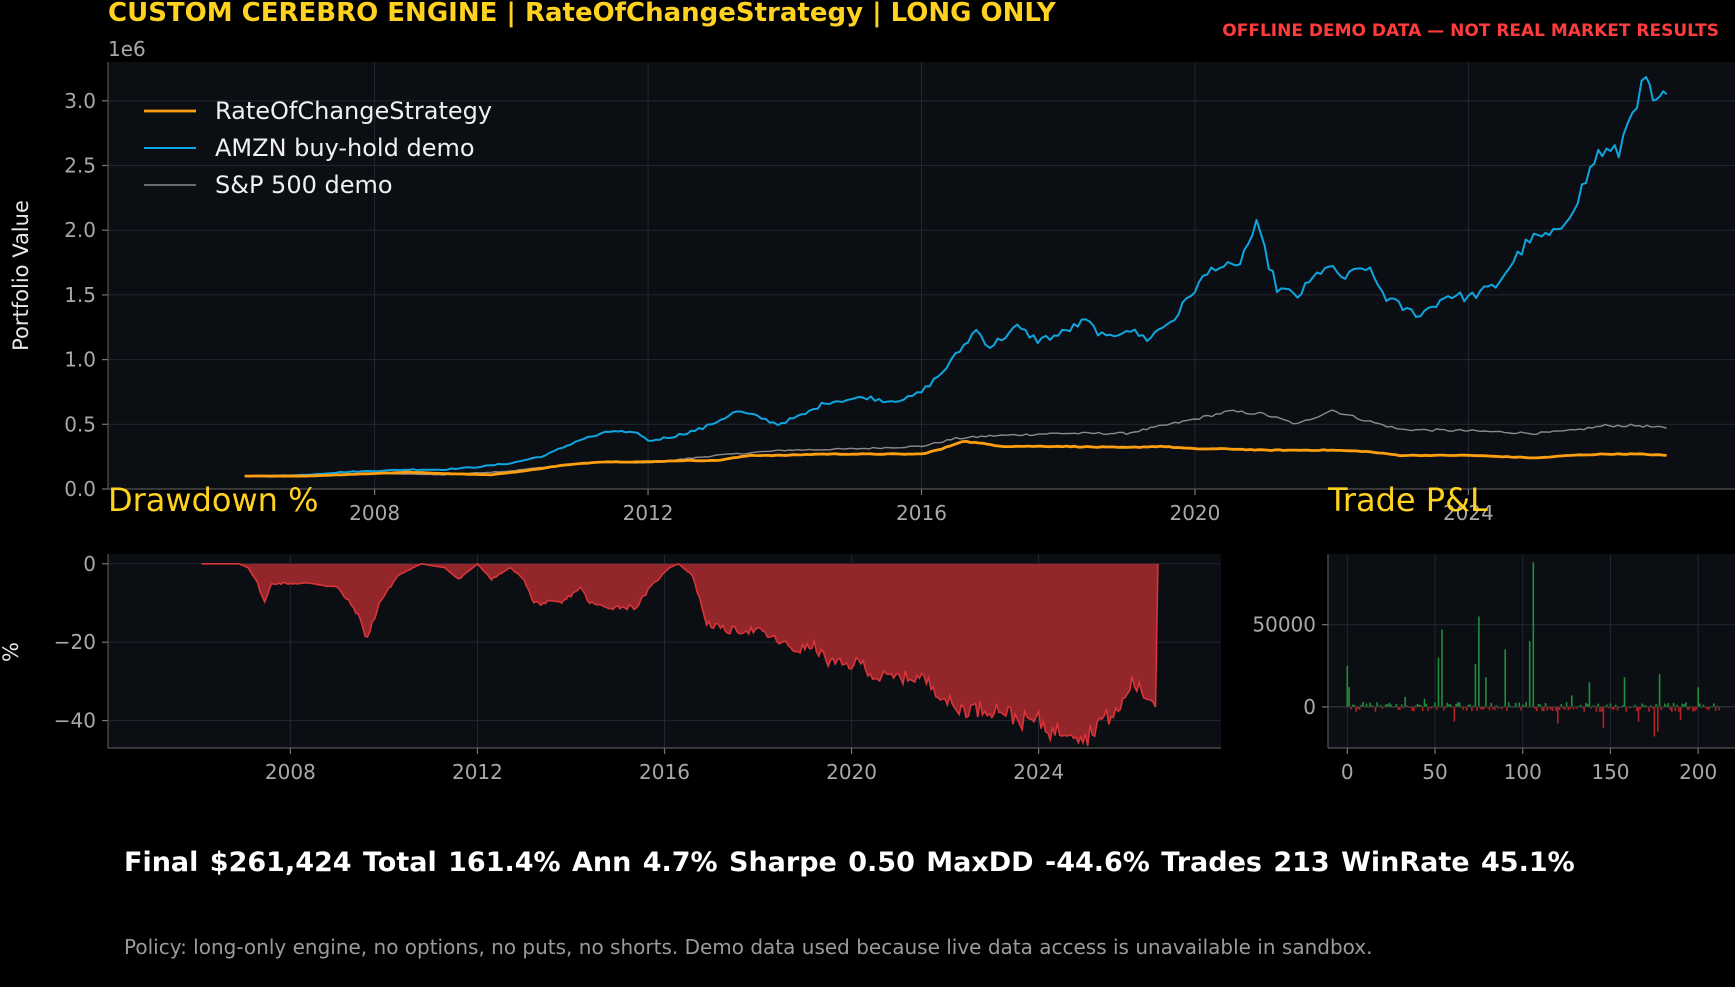 Image resolution: width=1735 pixels, height=987 pixels. What do you see at coordinates (477, 772) in the screenshot?
I see `drawdown-x-tick-label: 2012` at bounding box center [477, 772].